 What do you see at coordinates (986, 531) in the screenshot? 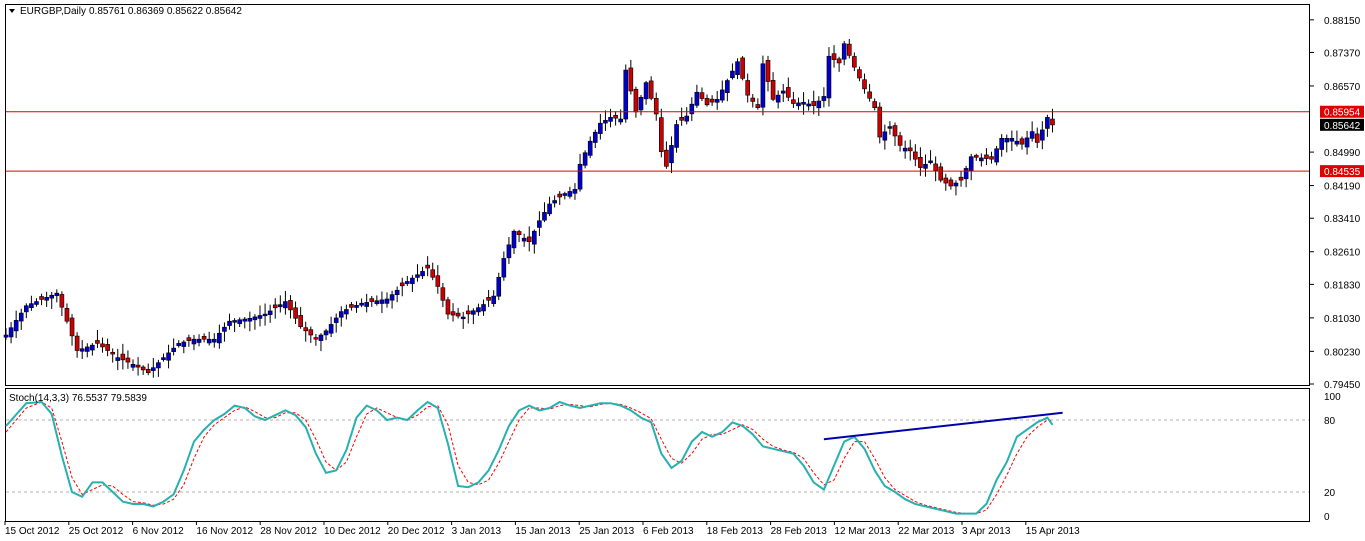
I see `time-tick-label: 3 Apr 2013` at bounding box center [986, 531].